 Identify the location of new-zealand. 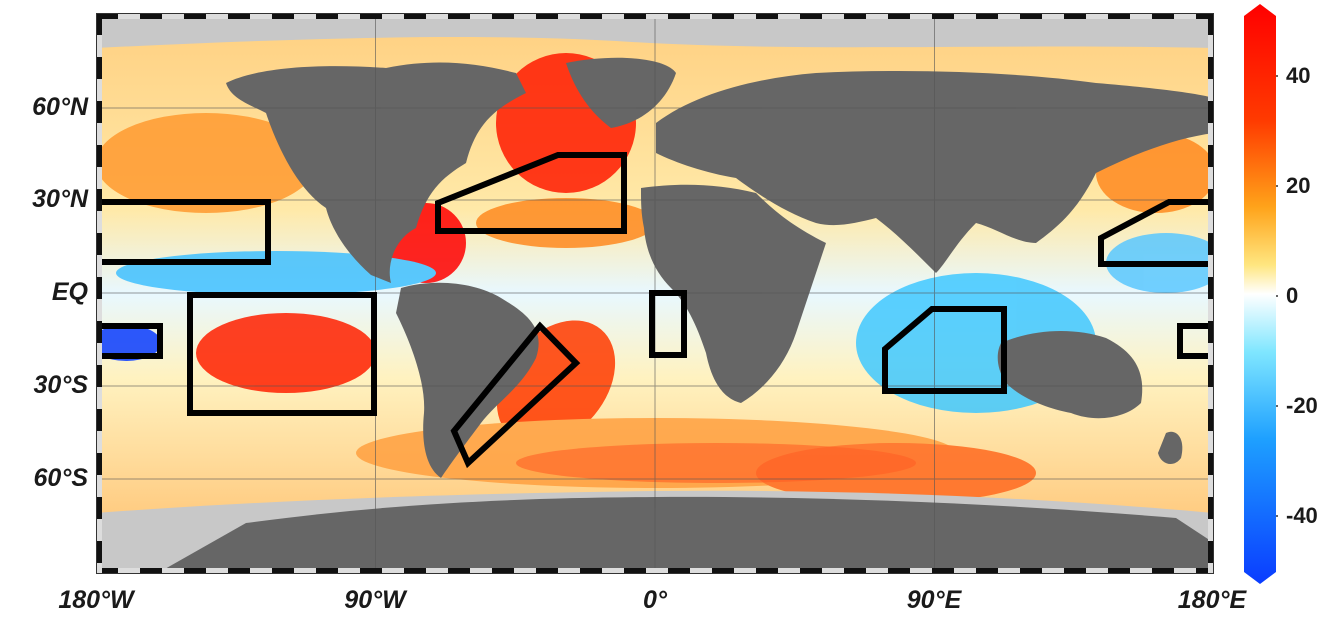
(1170, 448).